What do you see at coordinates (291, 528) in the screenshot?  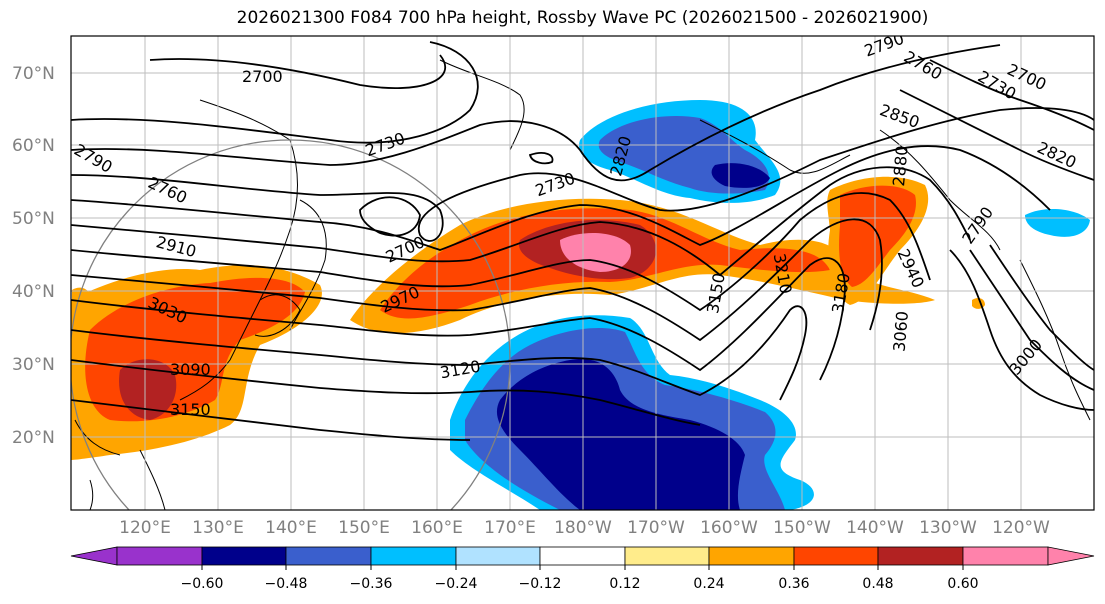 I see `lon-label: 140°E` at bounding box center [291, 528].